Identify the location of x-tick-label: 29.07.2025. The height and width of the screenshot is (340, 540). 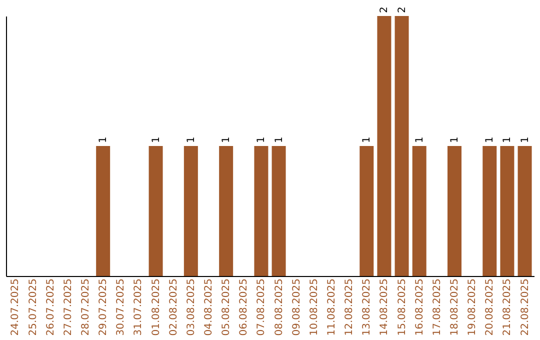
(104, 307).